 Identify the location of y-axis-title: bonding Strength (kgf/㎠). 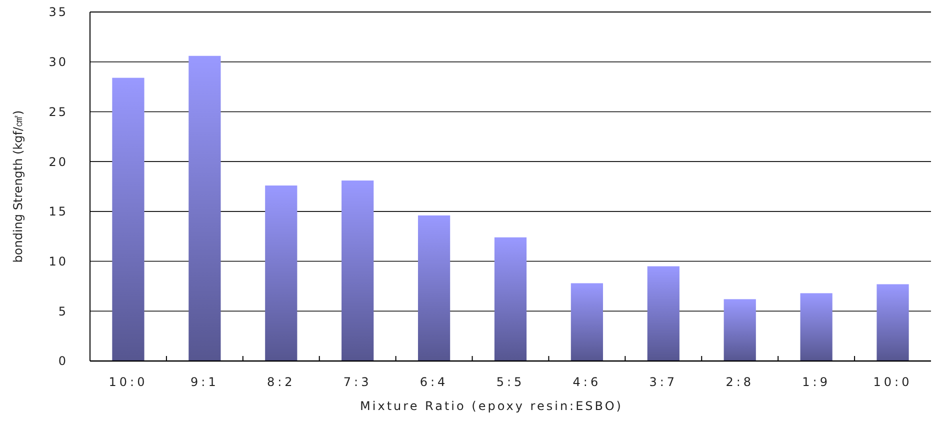
(18, 186).